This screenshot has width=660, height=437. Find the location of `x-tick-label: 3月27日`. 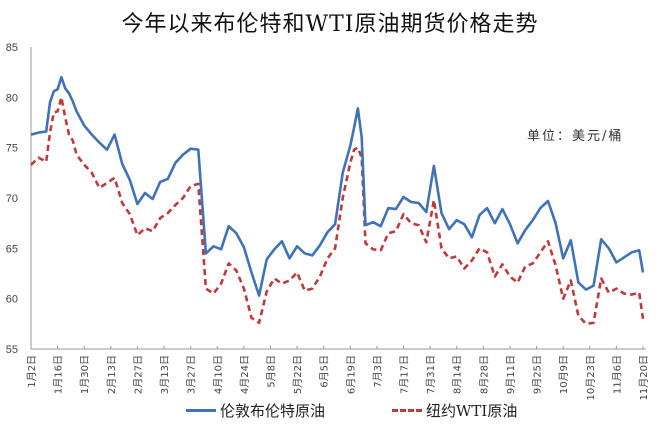

x-tick-label: 3月27日 is located at coordinates (192, 374).